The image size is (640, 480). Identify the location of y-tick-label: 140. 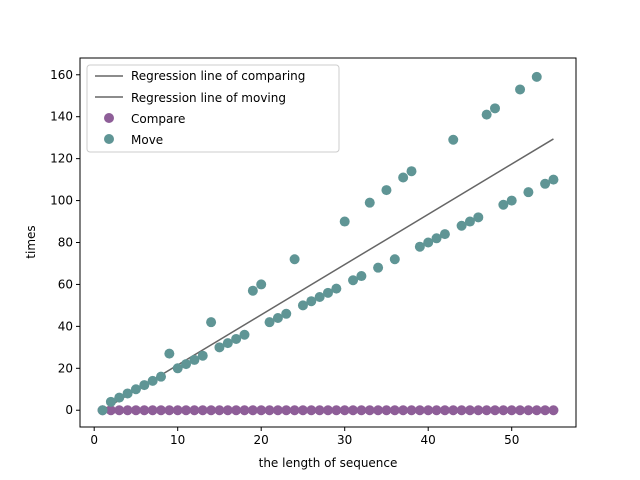
(61, 117).